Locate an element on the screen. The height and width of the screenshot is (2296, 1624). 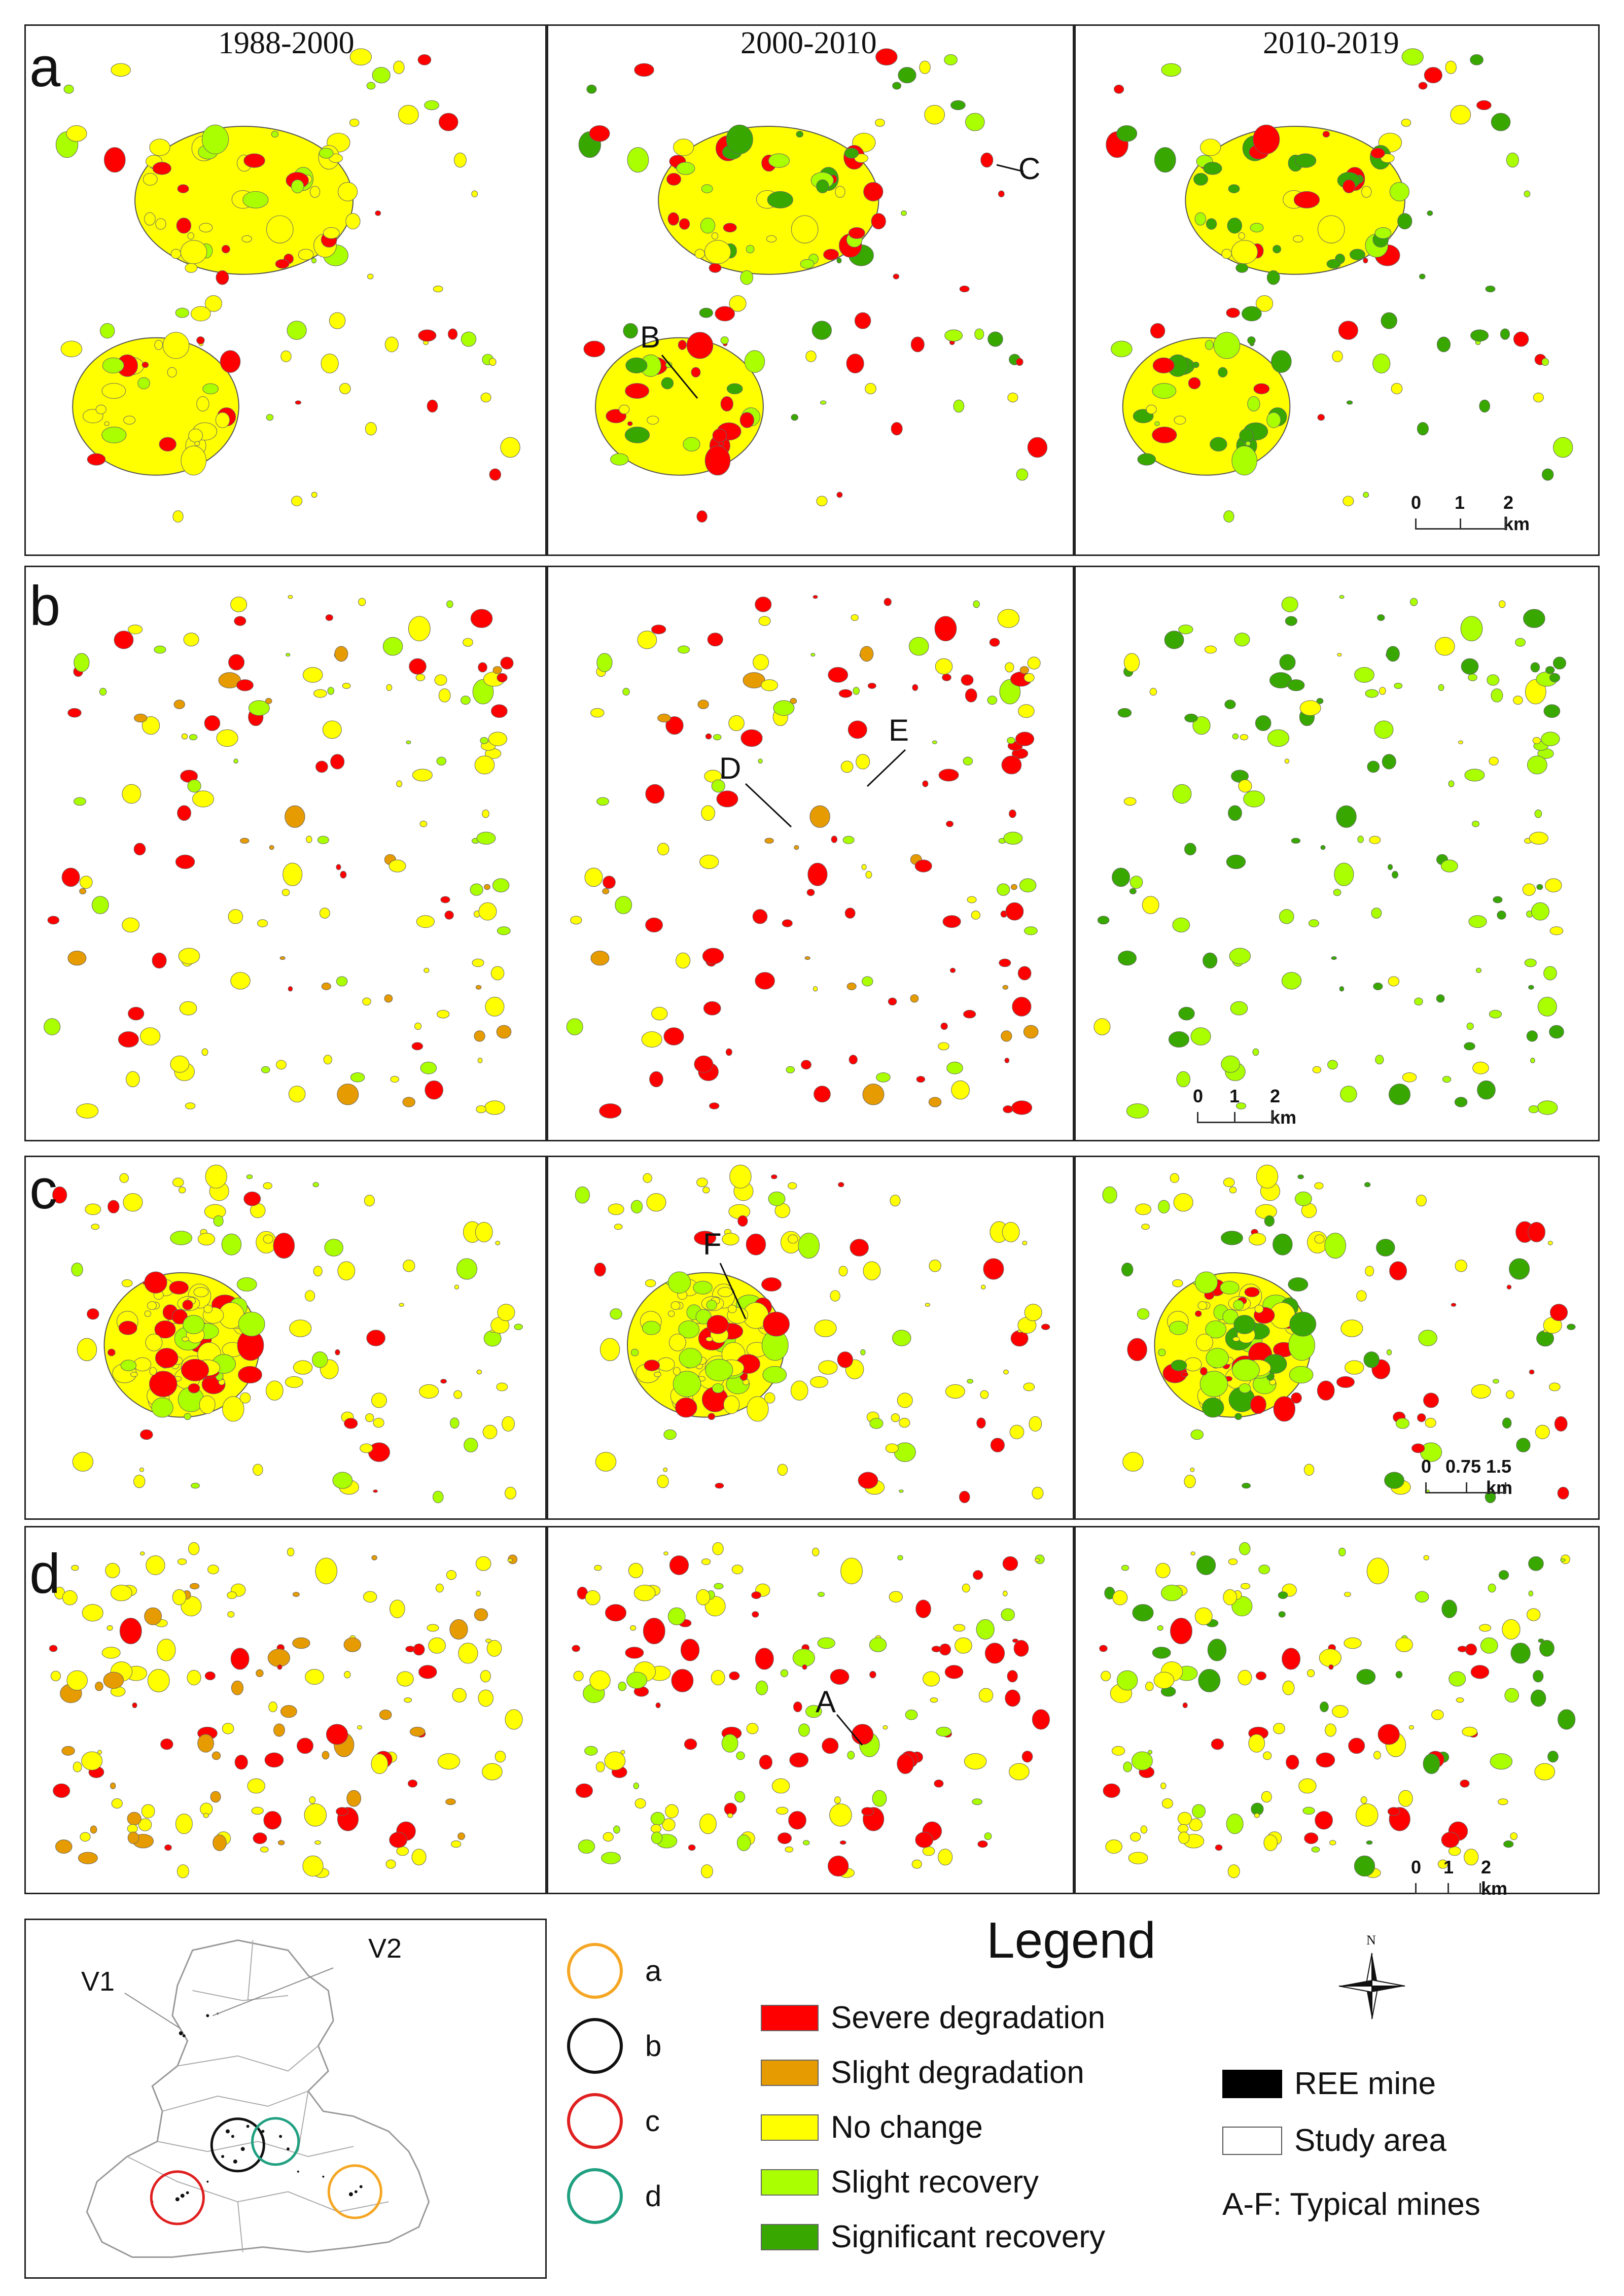
period-2000-2010: 2000-2010 is located at coordinates (808, 43).